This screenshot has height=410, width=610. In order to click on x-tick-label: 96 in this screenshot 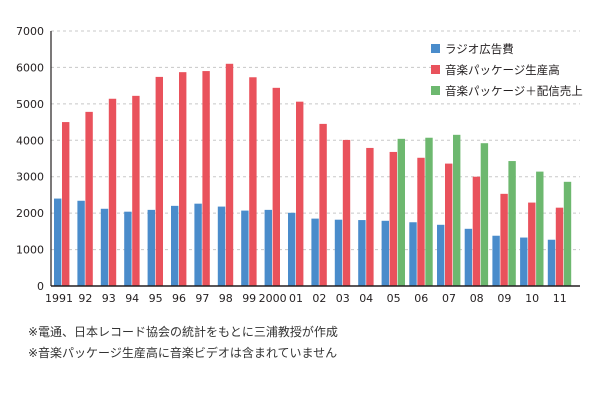, I will do `click(179, 298)`.